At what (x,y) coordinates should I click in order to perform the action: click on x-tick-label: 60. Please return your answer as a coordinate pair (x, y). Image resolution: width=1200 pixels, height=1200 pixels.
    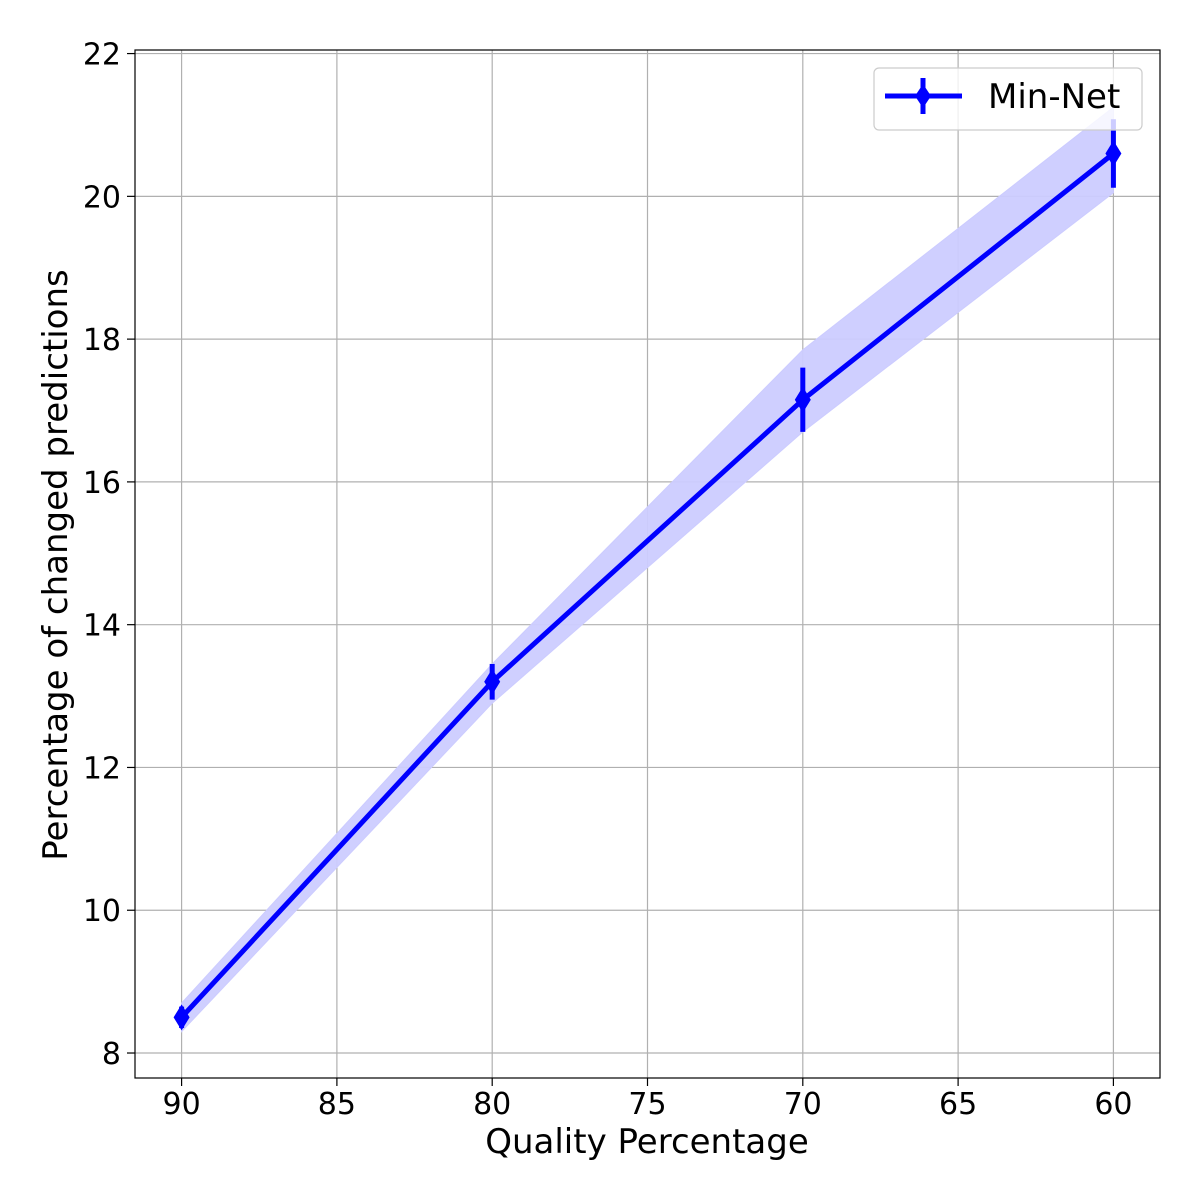
    Looking at the image, I should click on (1113, 1104).